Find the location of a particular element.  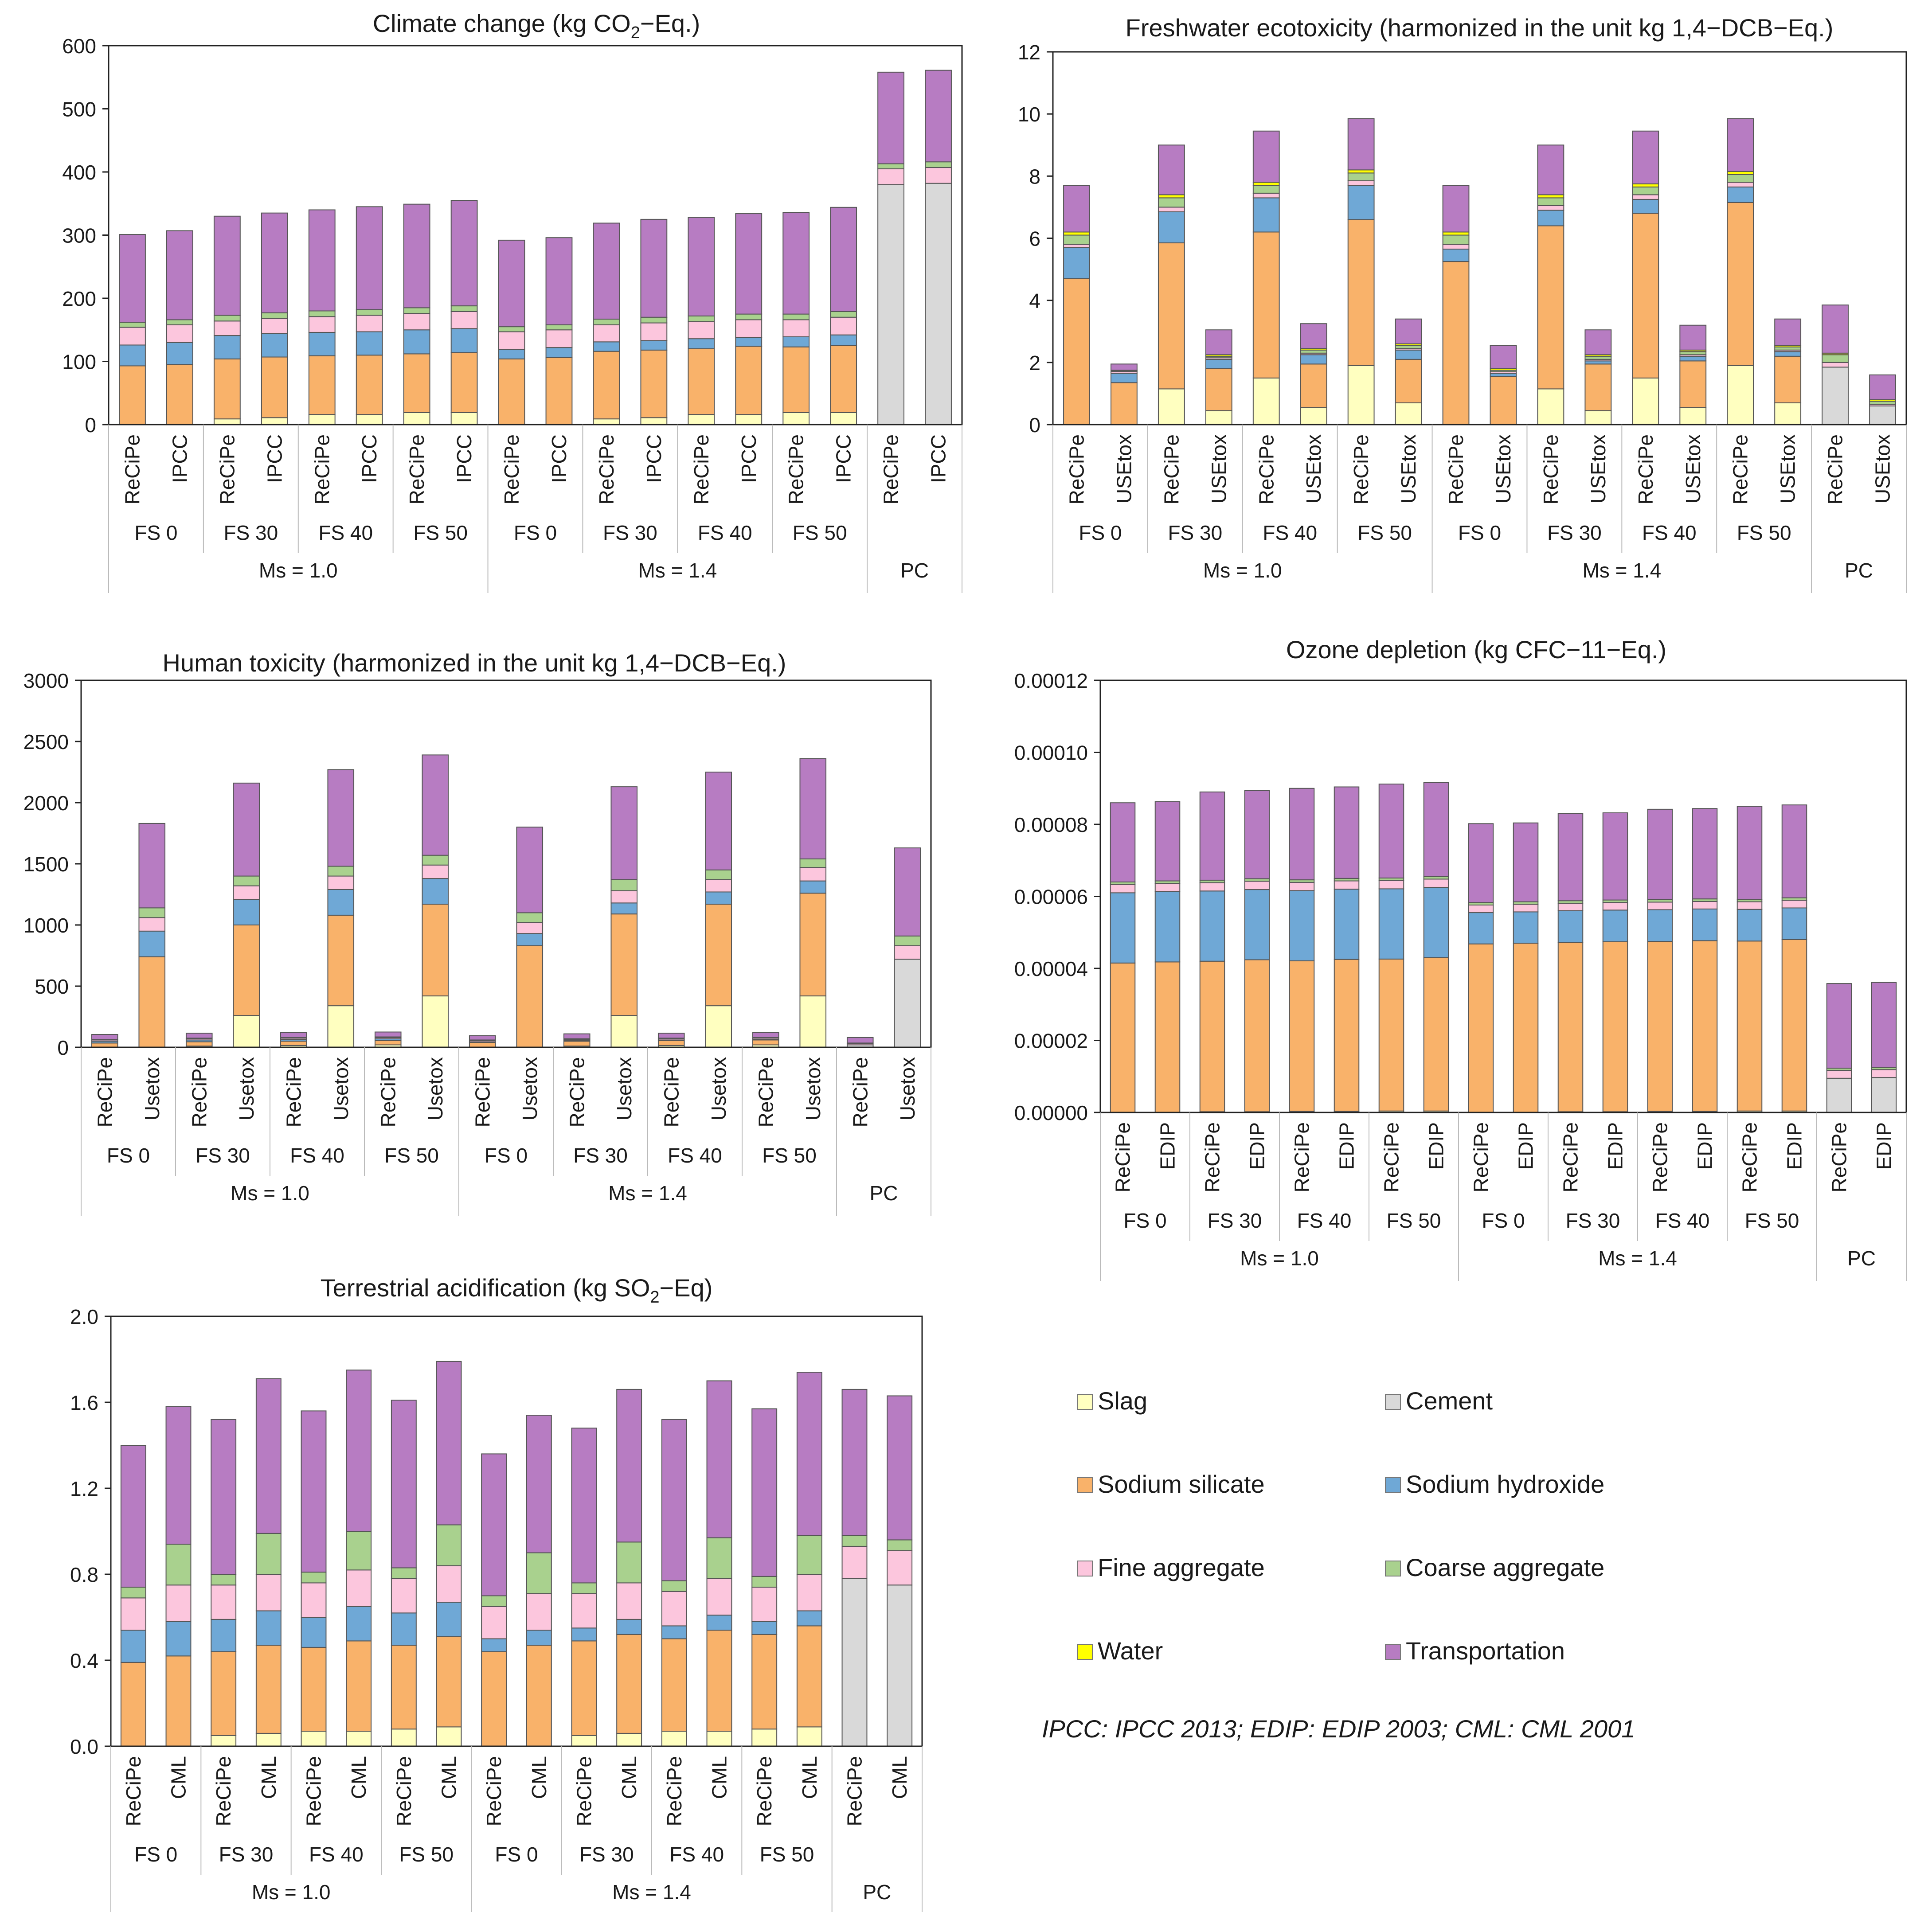

pc-group-label: PC is located at coordinates (1861, 1258).